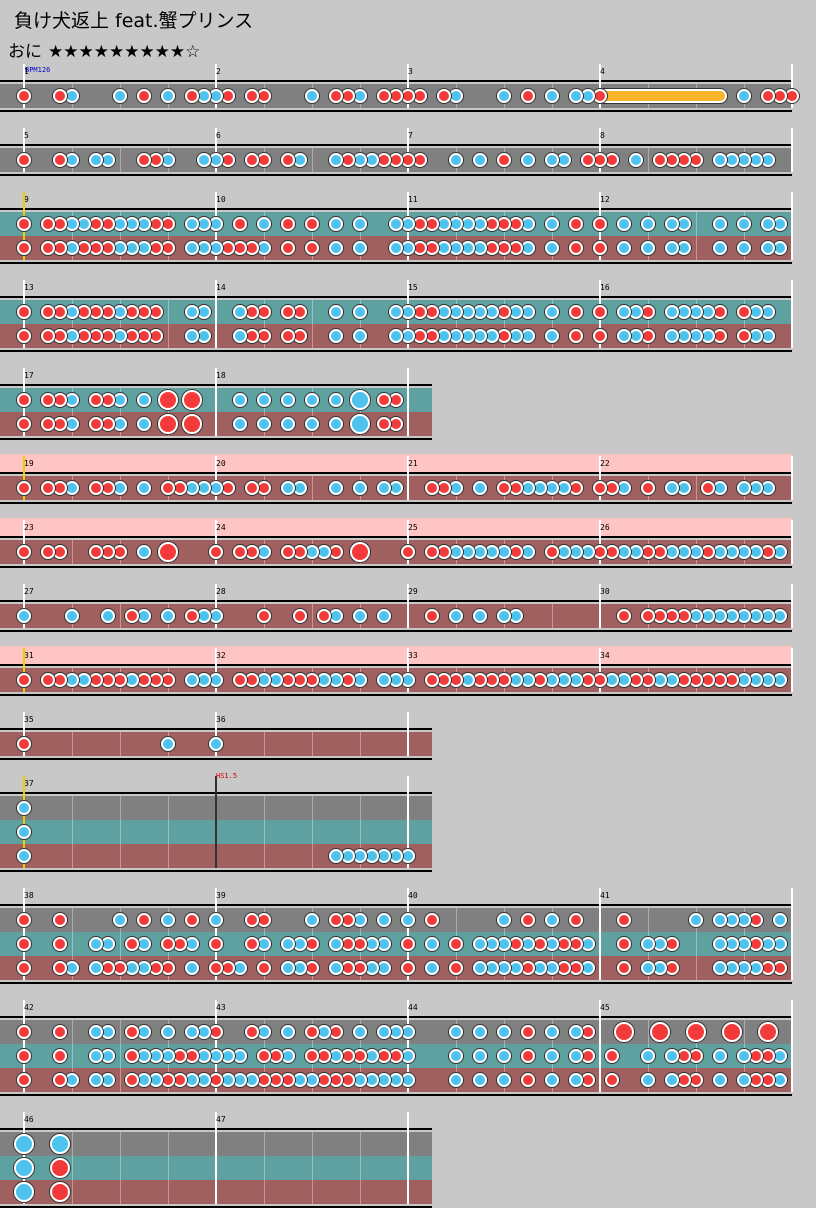  What do you see at coordinates (605, 463) in the screenshot?
I see `measure-number: 22` at bounding box center [605, 463].